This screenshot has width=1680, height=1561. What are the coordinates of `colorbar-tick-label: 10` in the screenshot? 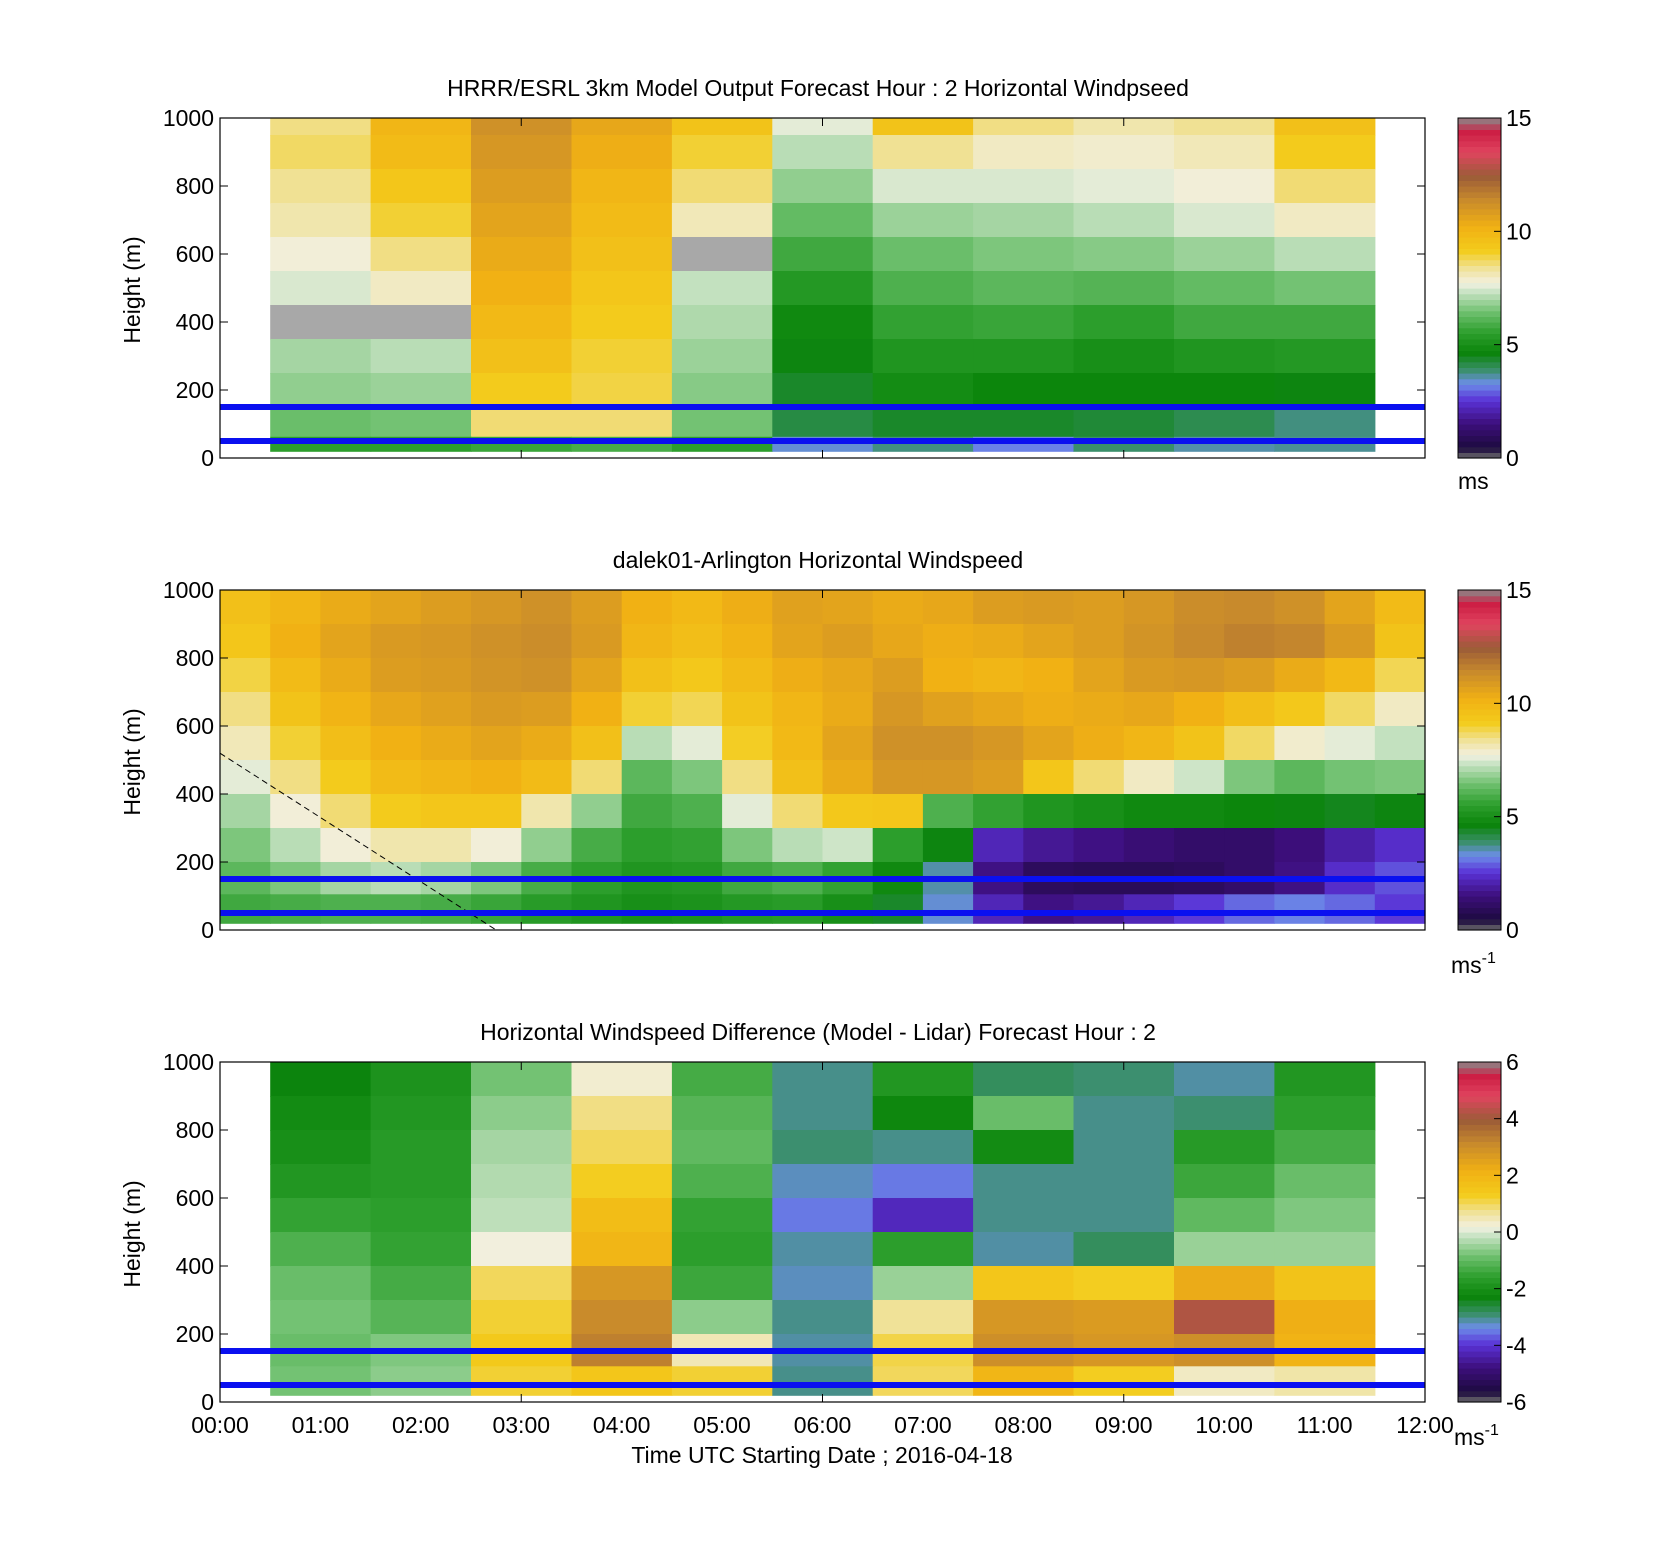 It's located at (1519, 231).